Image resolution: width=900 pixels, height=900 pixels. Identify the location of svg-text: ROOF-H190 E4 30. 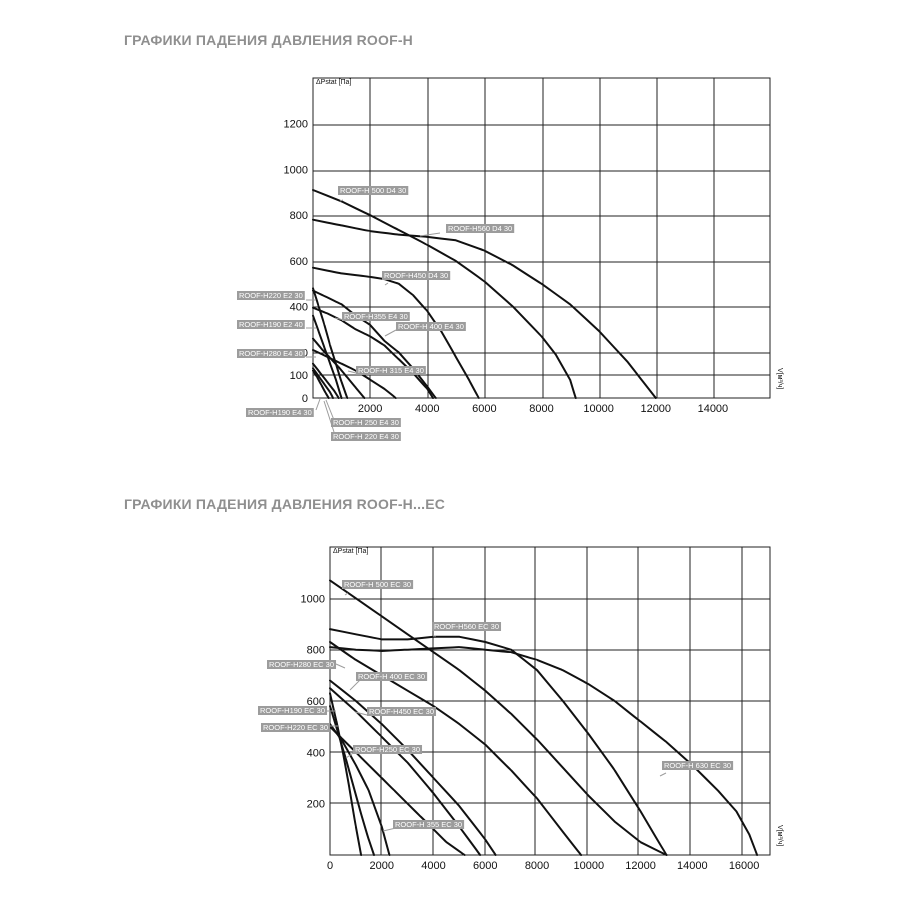
(280, 412).